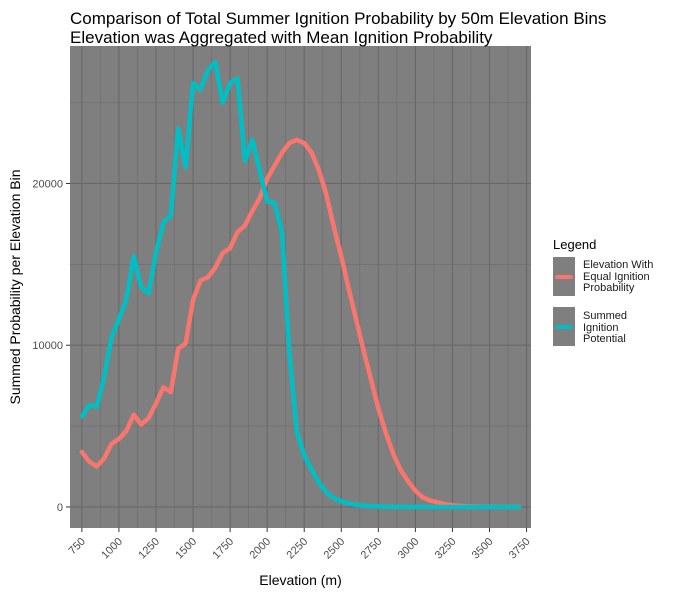 Image resolution: width=675 pixels, height=594 pixels. I want to click on x-tick-label: 1500, so click(186, 549).